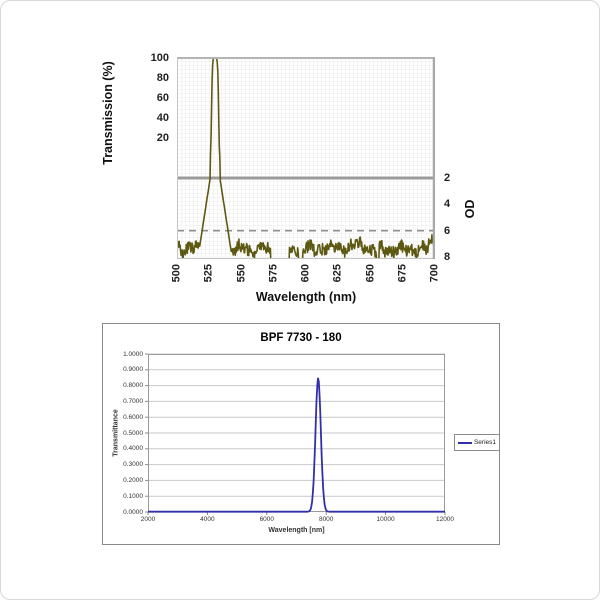  Describe the element at coordinates (133, 512) in the screenshot. I see `bpf-y-tick-label: 0.0000` at that location.